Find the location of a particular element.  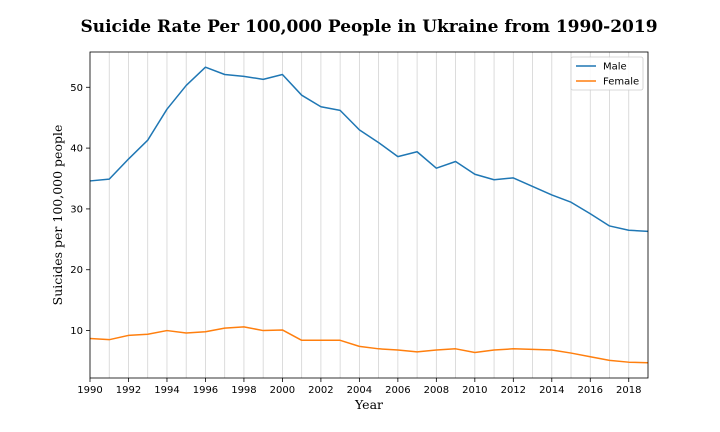

x-tick-label: 2004 is located at coordinates (359, 390).